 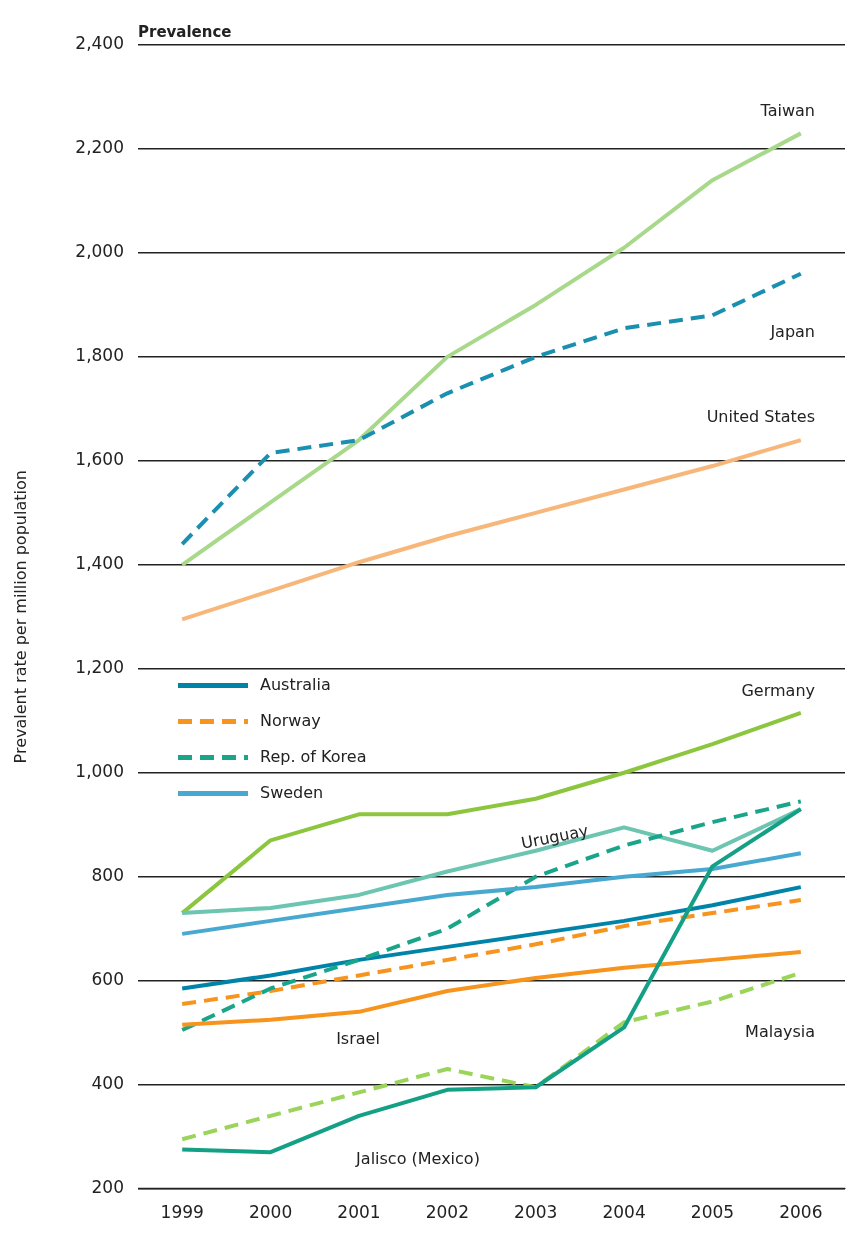 What do you see at coordinates (99, 43) in the screenshot?
I see `y-tick-label: 2,400` at bounding box center [99, 43].